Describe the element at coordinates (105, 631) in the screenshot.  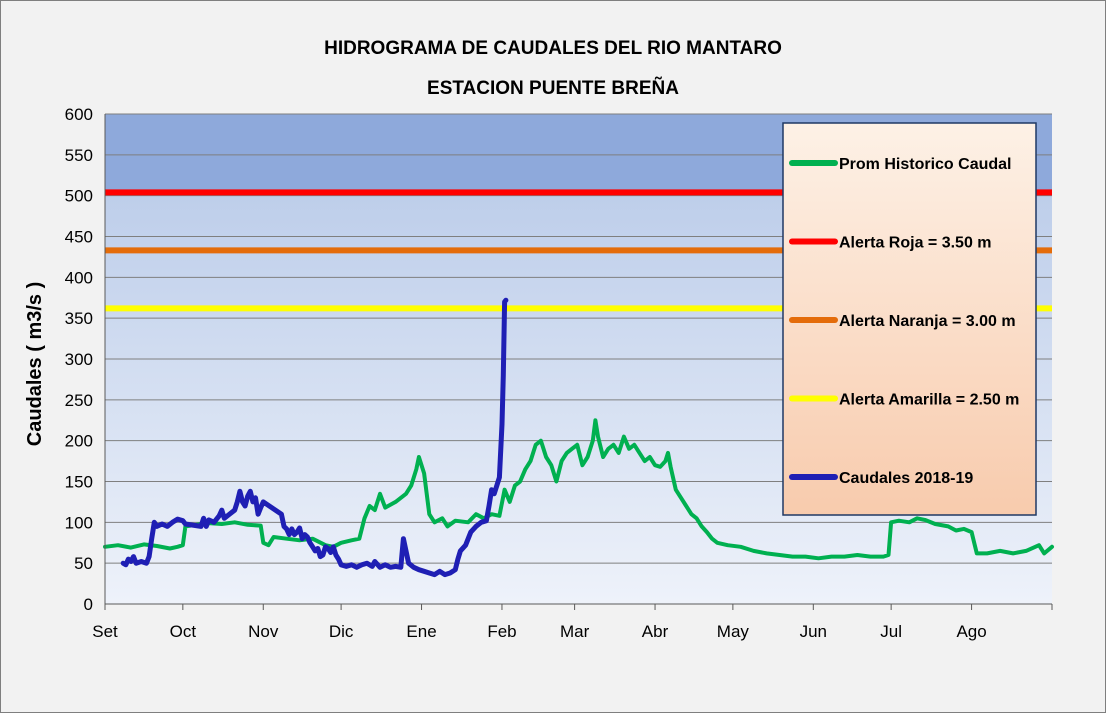
I see `x-tick-label: Set` at that location.